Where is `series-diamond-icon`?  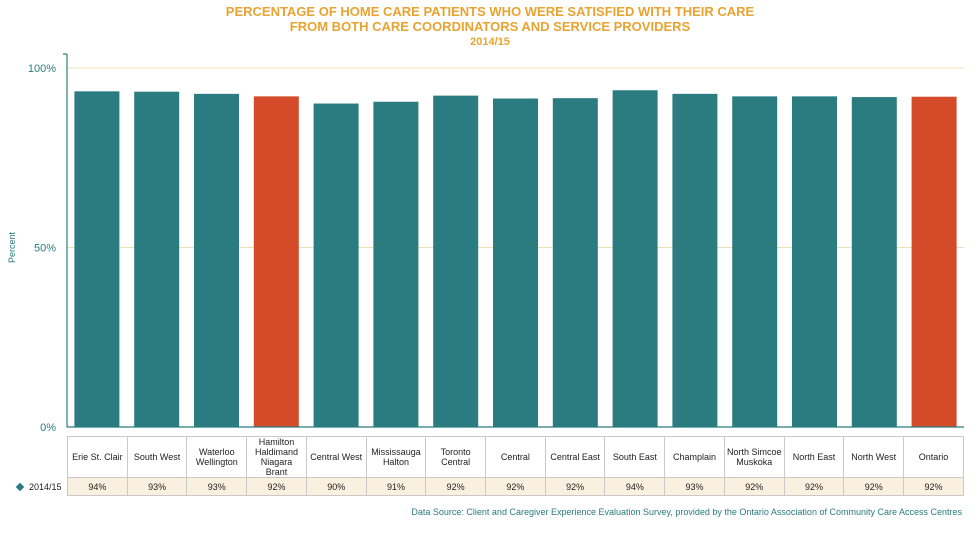 series-diamond-icon is located at coordinates (20, 487).